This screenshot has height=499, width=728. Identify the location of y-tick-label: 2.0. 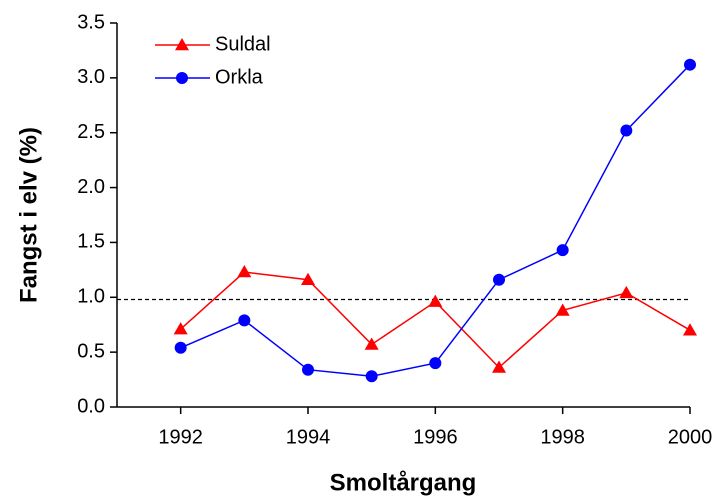
(91, 187).